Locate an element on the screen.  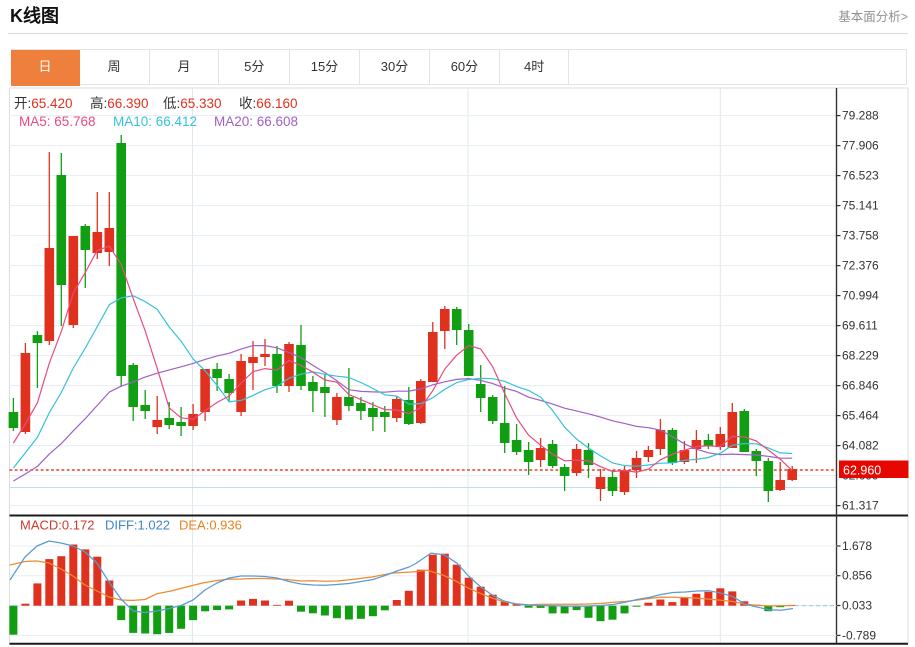
svg-text: 75.141 is located at coordinates (860, 206).